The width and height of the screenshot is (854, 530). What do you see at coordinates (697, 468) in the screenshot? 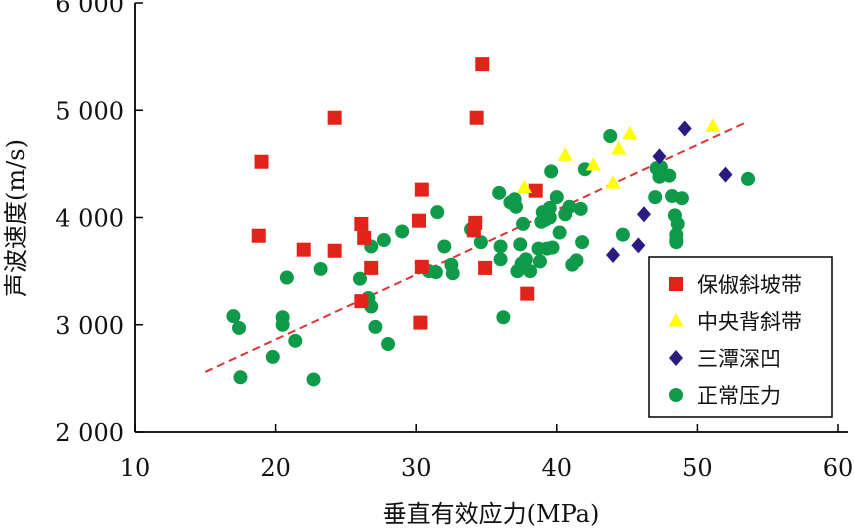
I see `x-tick-label: 50` at bounding box center [697, 468].